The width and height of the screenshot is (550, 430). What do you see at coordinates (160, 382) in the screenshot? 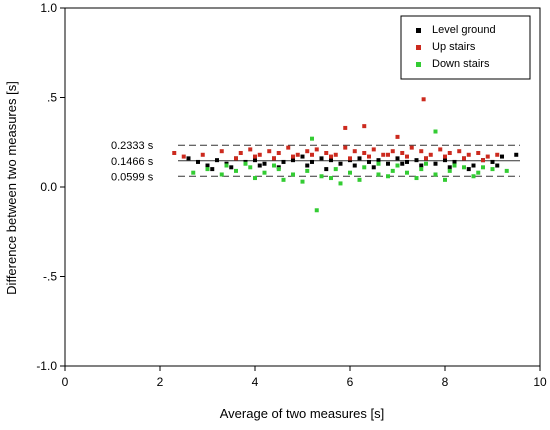
I see `x-tick-label: 2` at bounding box center [160, 382].